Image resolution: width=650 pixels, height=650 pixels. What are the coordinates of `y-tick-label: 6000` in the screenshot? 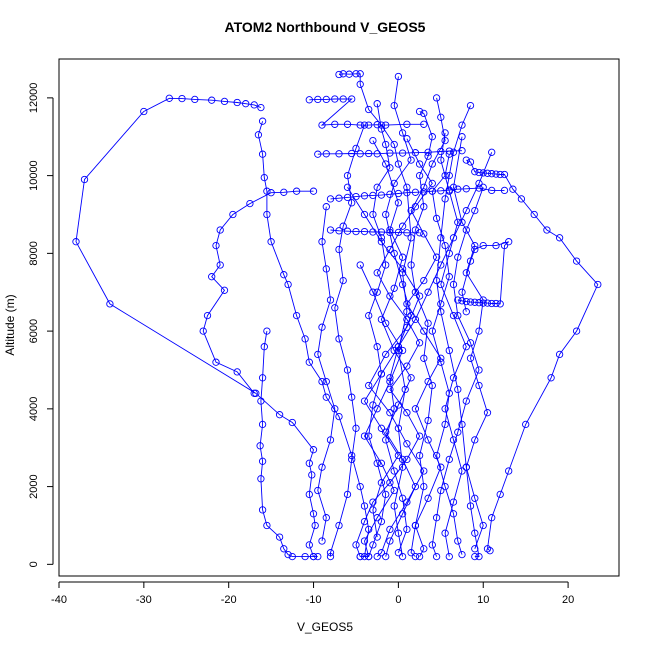 It's located at (34, 331).